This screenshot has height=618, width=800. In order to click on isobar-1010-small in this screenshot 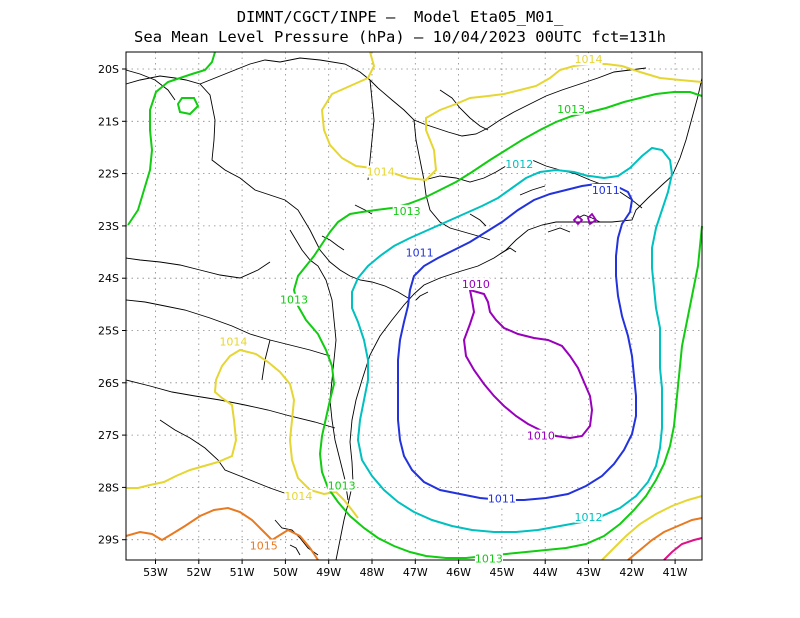, I will do `click(578, 220)`.